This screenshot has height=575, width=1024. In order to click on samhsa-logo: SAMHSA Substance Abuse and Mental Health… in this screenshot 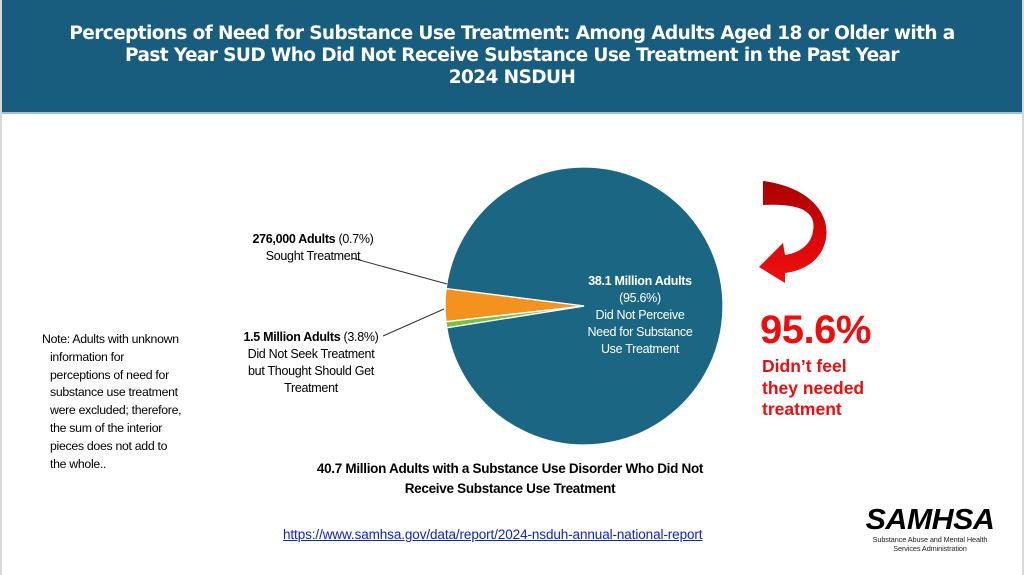, I will do `click(930, 528)`.